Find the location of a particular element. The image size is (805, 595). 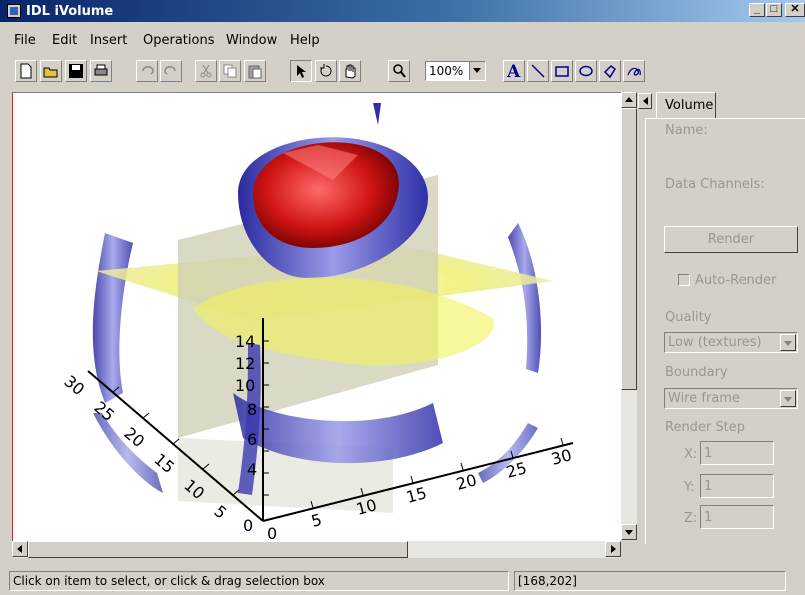

rotate-button is located at coordinates (326, 71).